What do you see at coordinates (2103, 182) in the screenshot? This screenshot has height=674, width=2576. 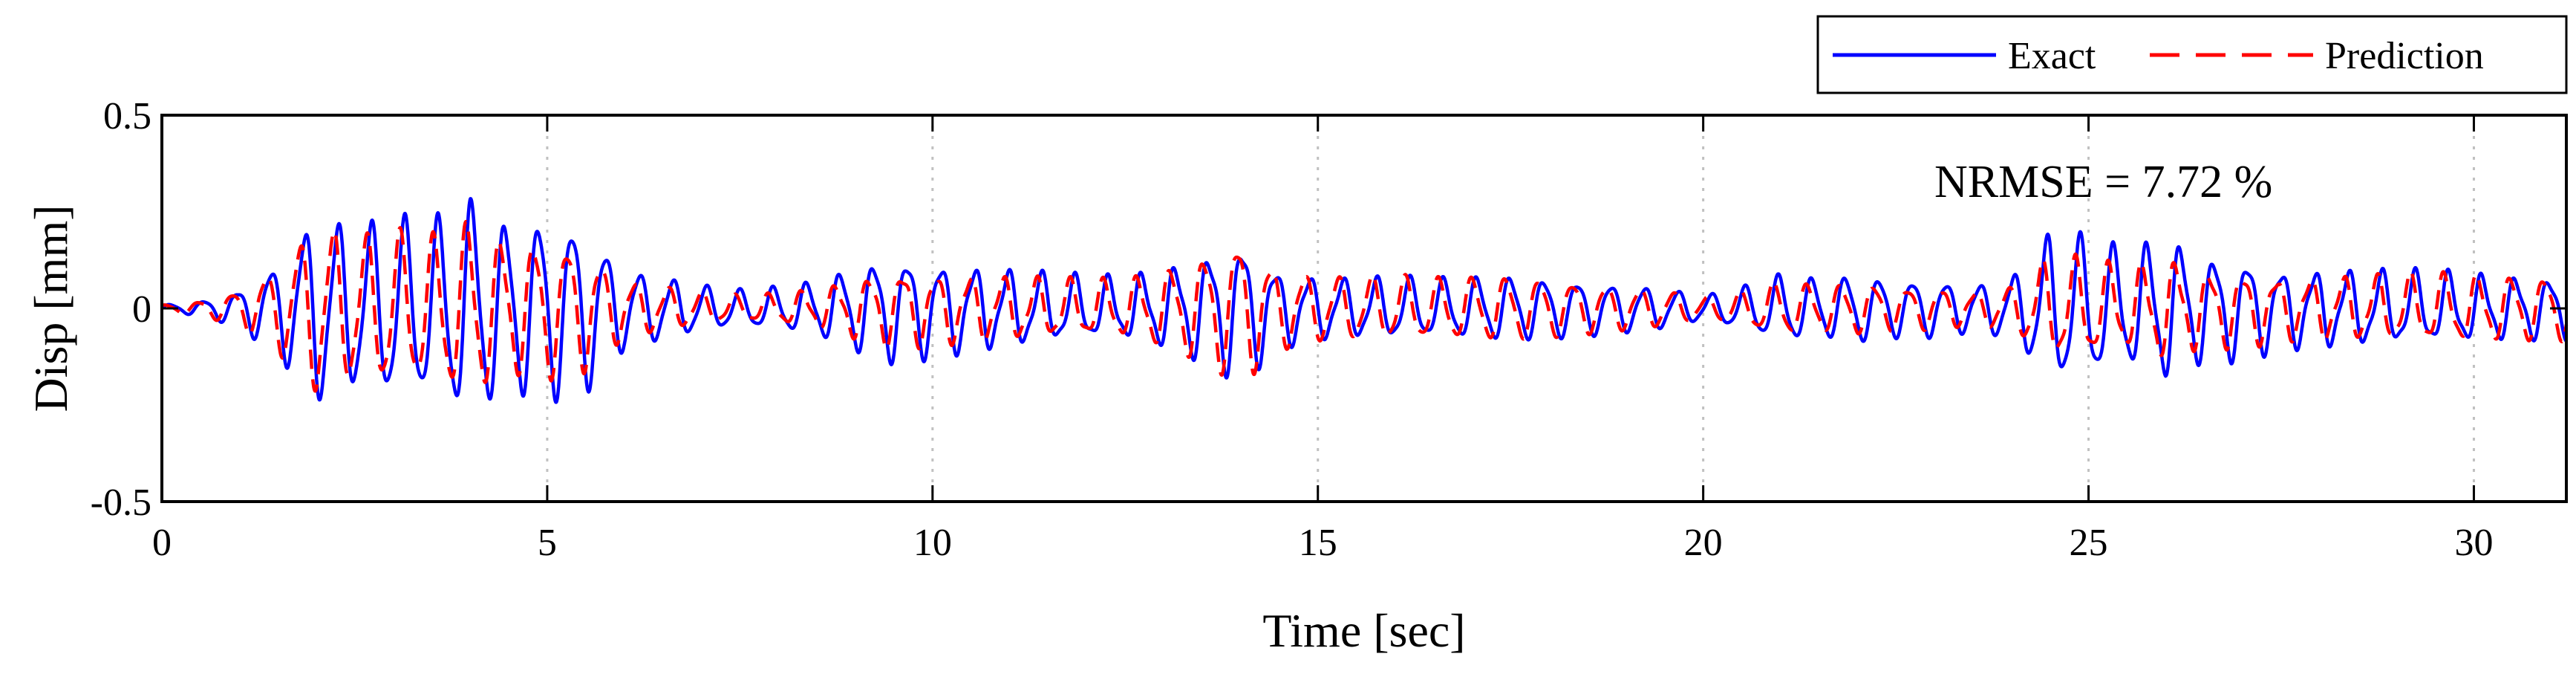 I see `nrmse-annotation: NRMSE = 7.72 %` at bounding box center [2103, 182].